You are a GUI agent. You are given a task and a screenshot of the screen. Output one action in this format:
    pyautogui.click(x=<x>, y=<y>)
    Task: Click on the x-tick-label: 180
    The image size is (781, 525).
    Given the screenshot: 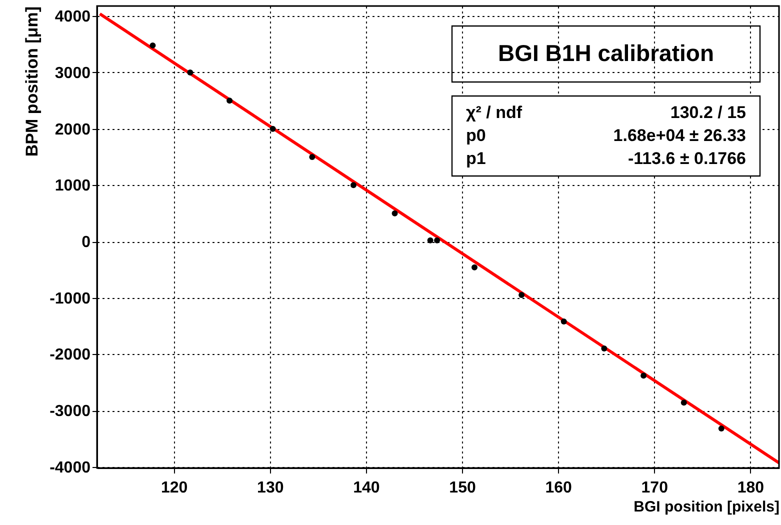 What is the action you would take?
    pyautogui.click(x=750, y=488)
    